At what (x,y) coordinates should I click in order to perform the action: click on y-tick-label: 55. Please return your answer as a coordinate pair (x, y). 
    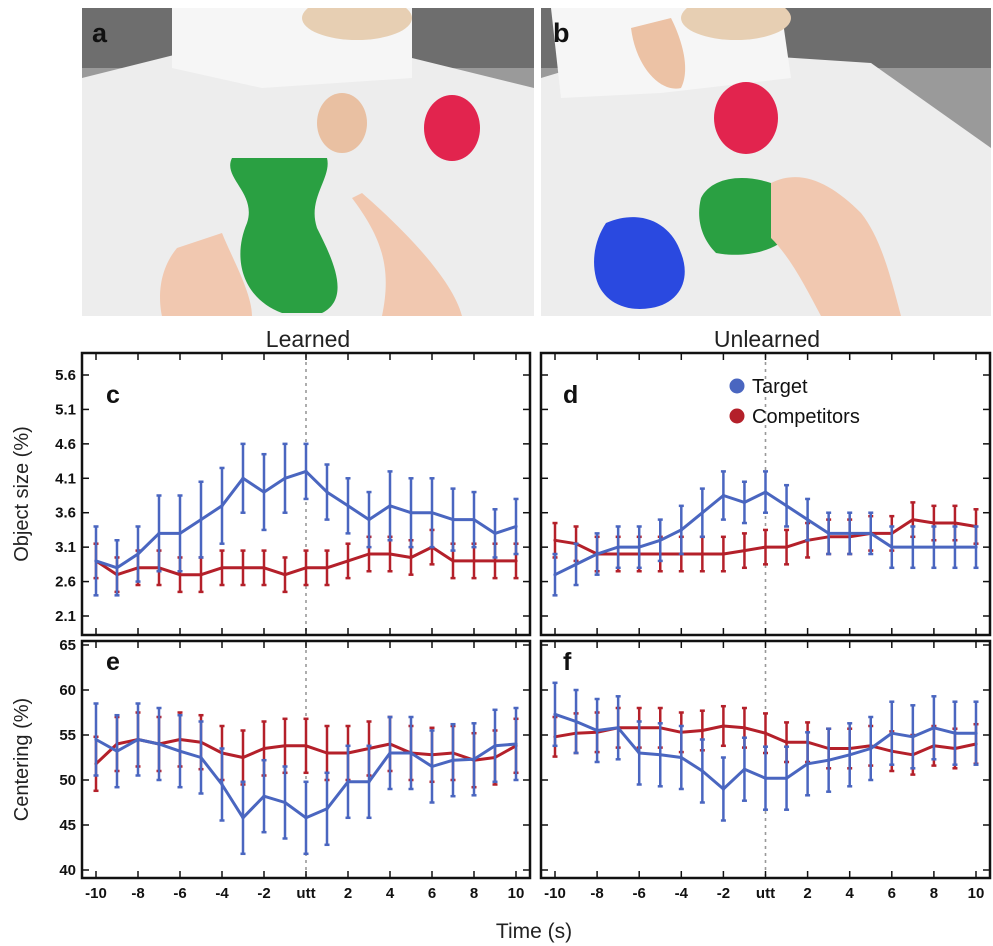
    Looking at the image, I should click on (67, 735).